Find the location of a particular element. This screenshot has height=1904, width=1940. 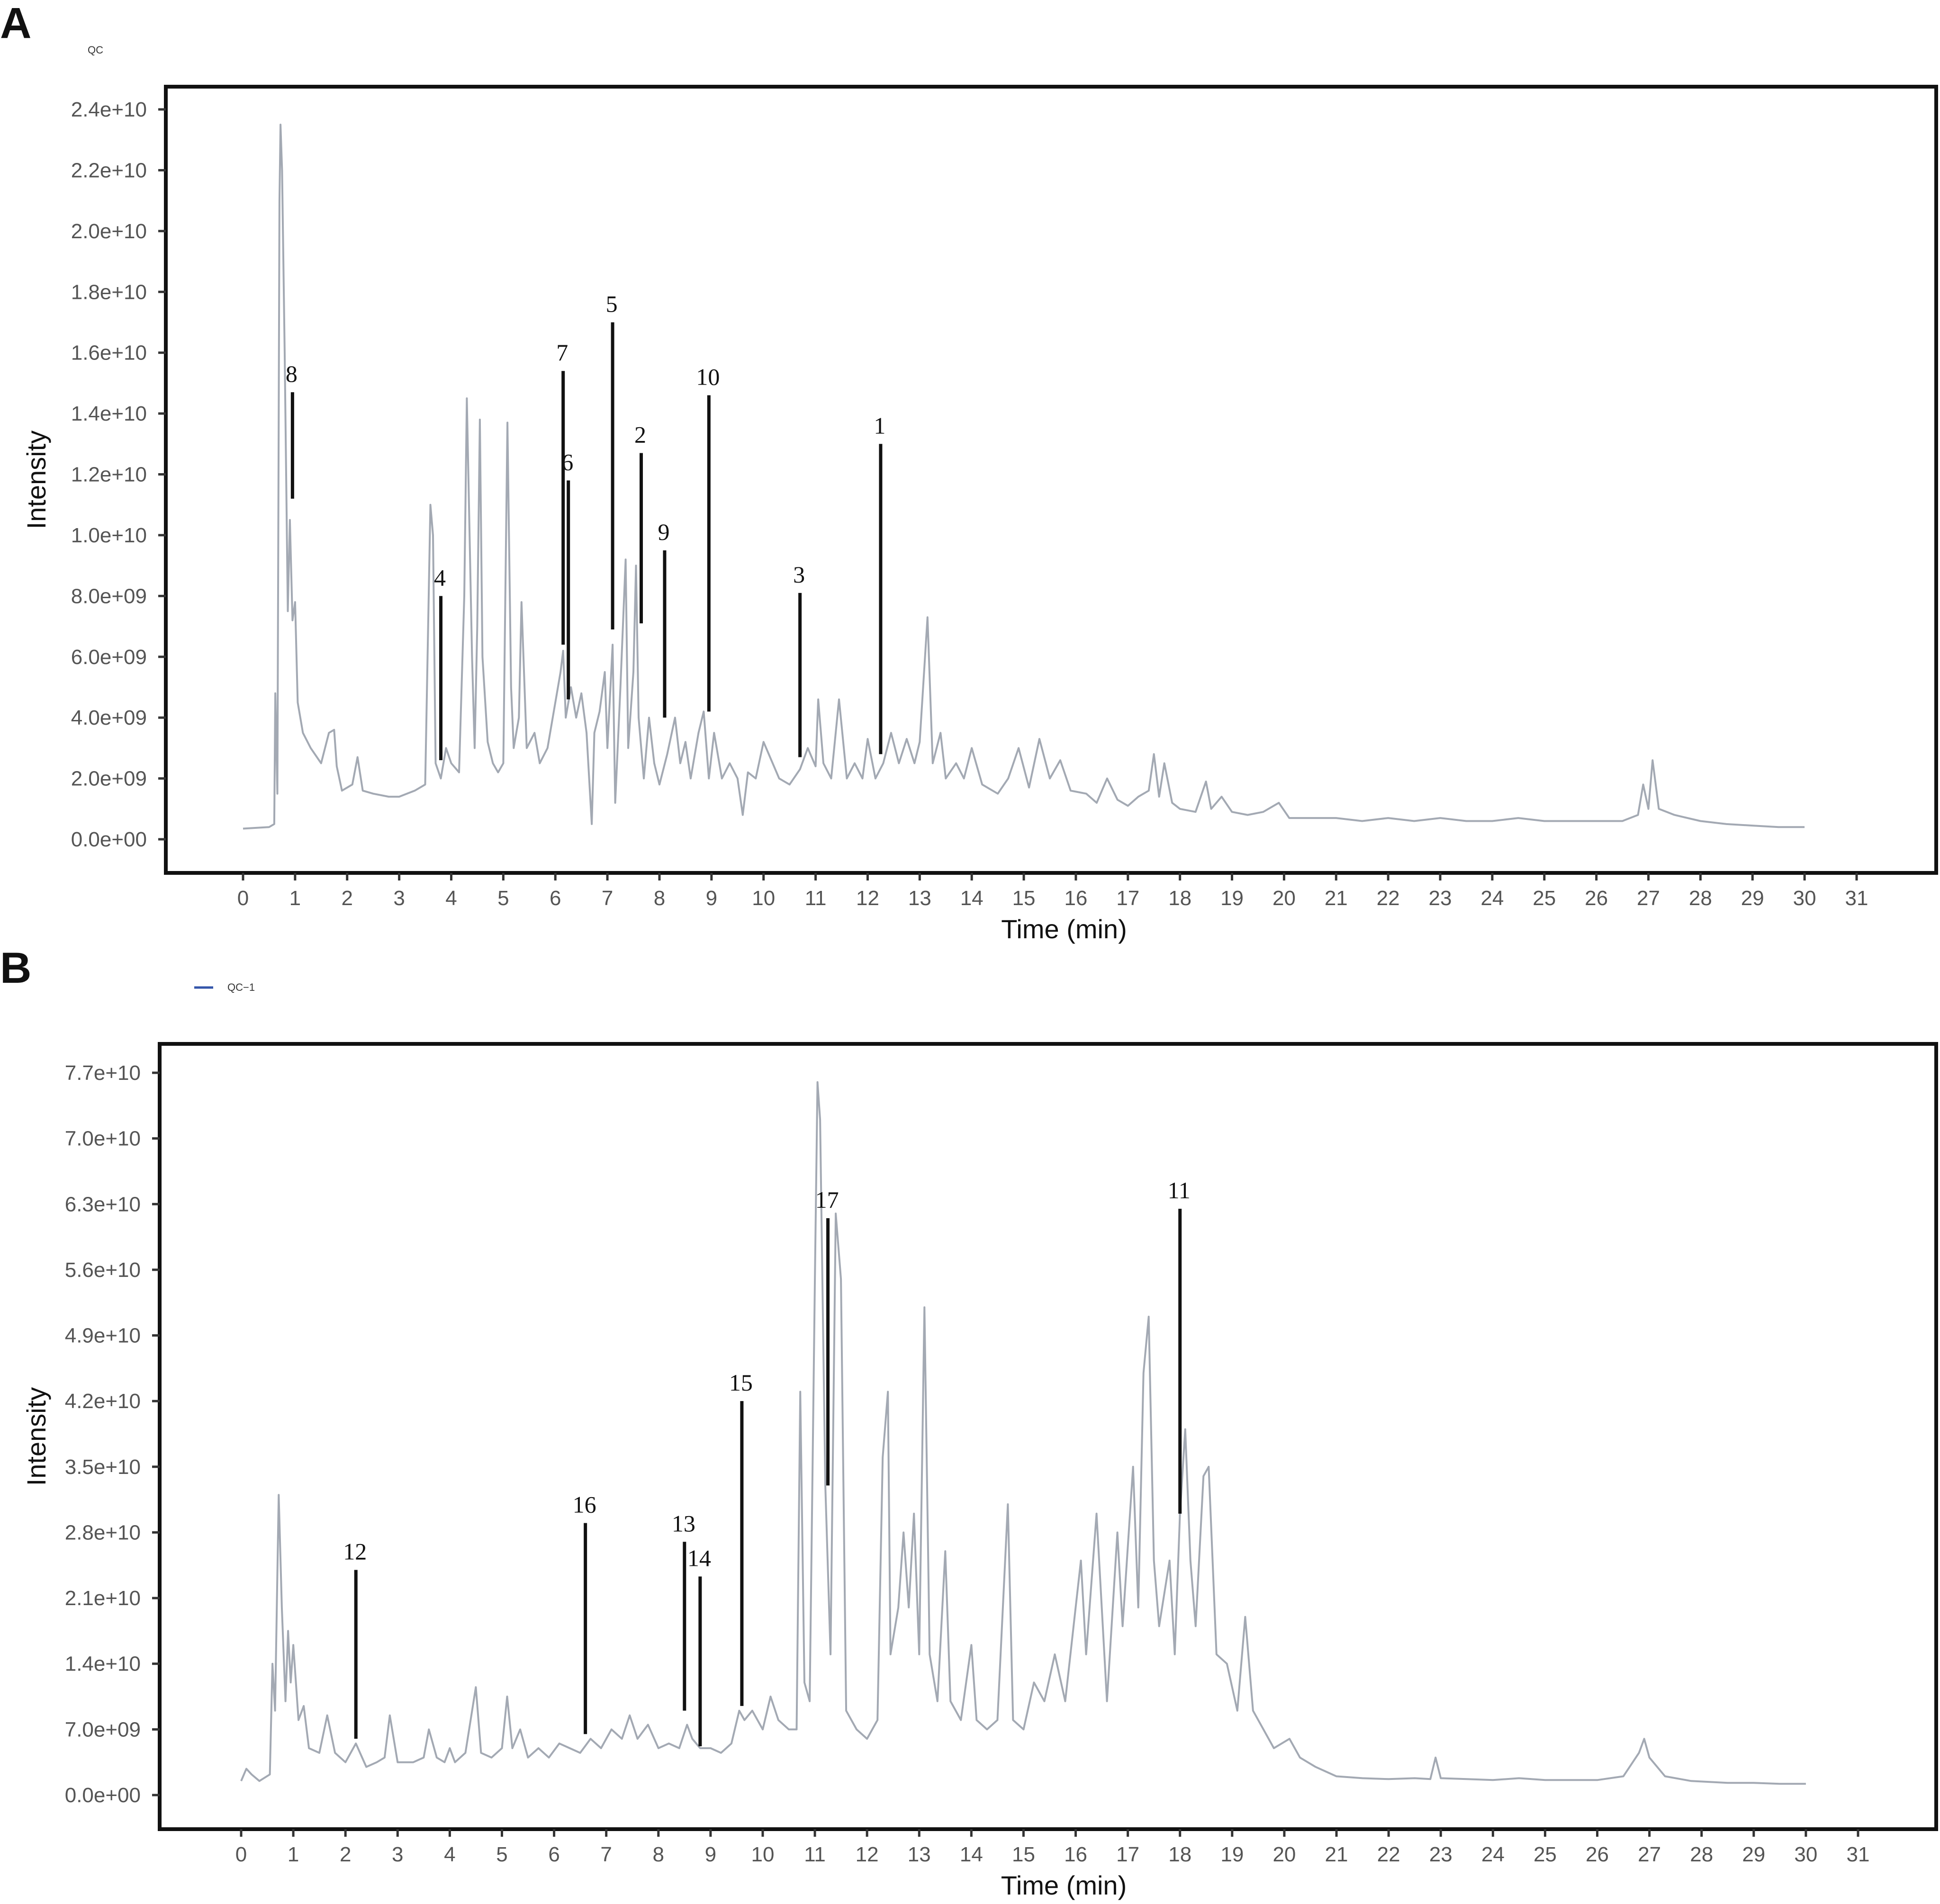

x-tick-label: 7 is located at coordinates (607, 898).